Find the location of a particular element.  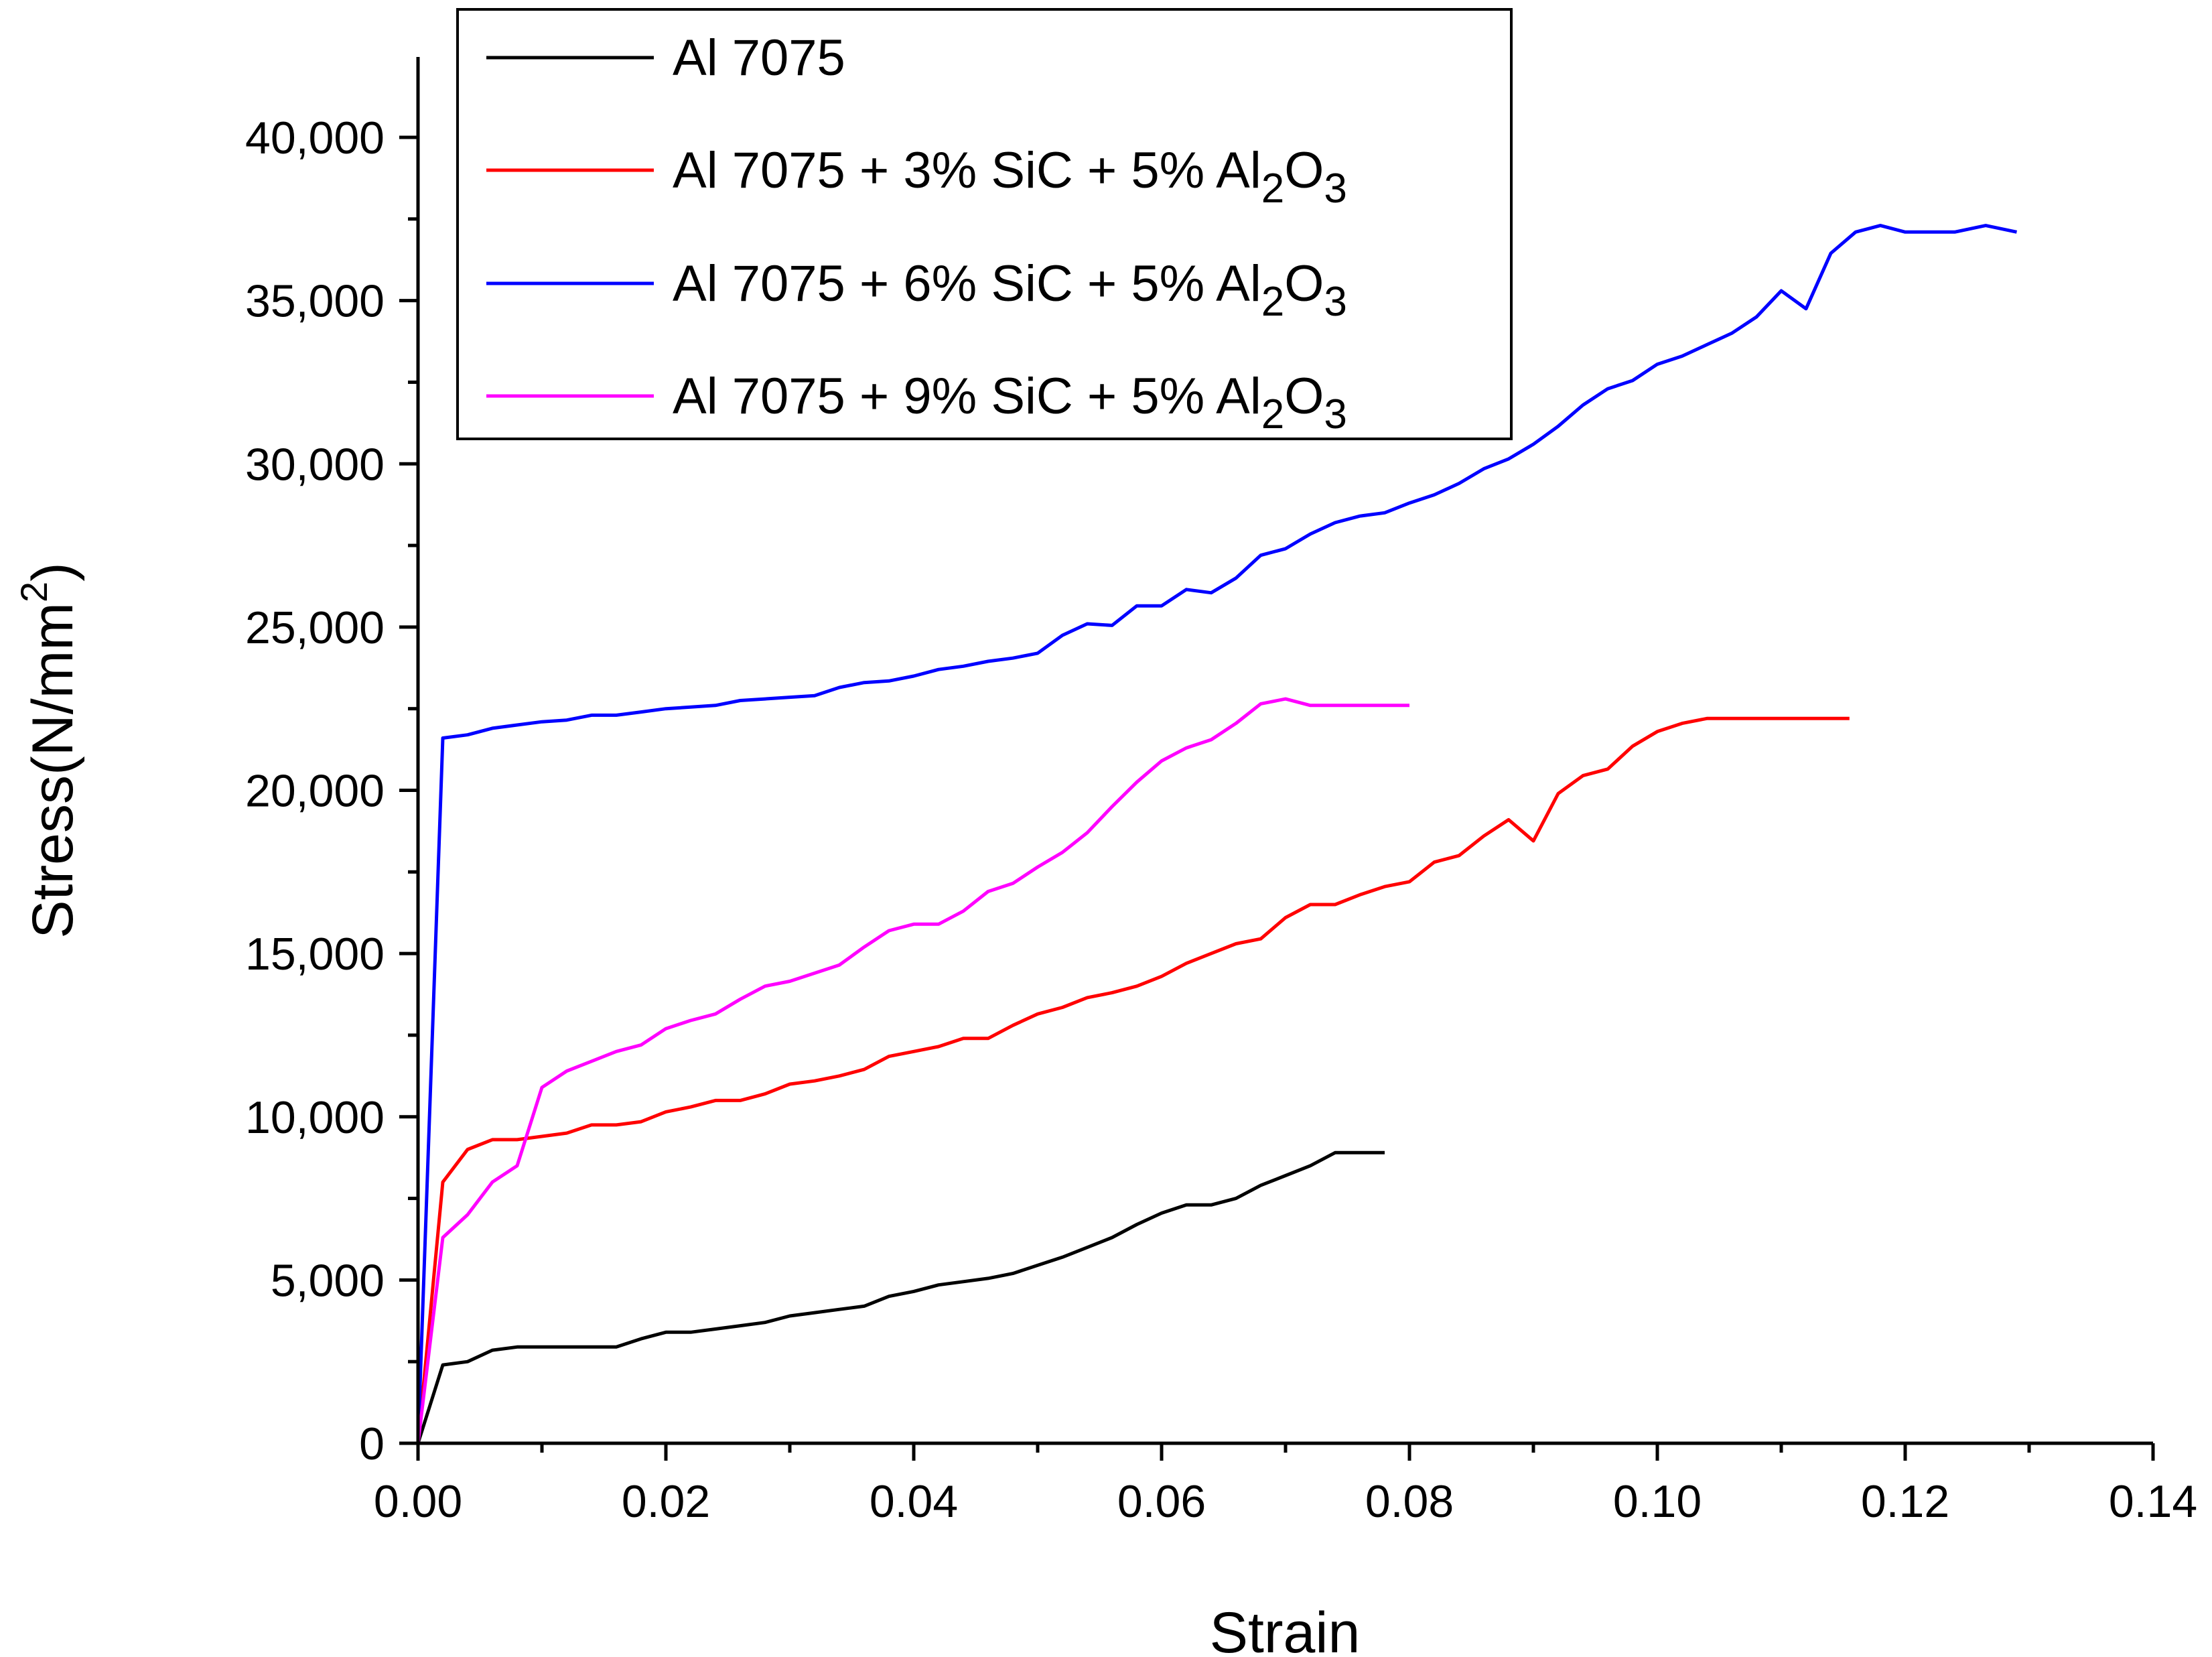

y-tick-label: 35,000 is located at coordinates (315, 301).